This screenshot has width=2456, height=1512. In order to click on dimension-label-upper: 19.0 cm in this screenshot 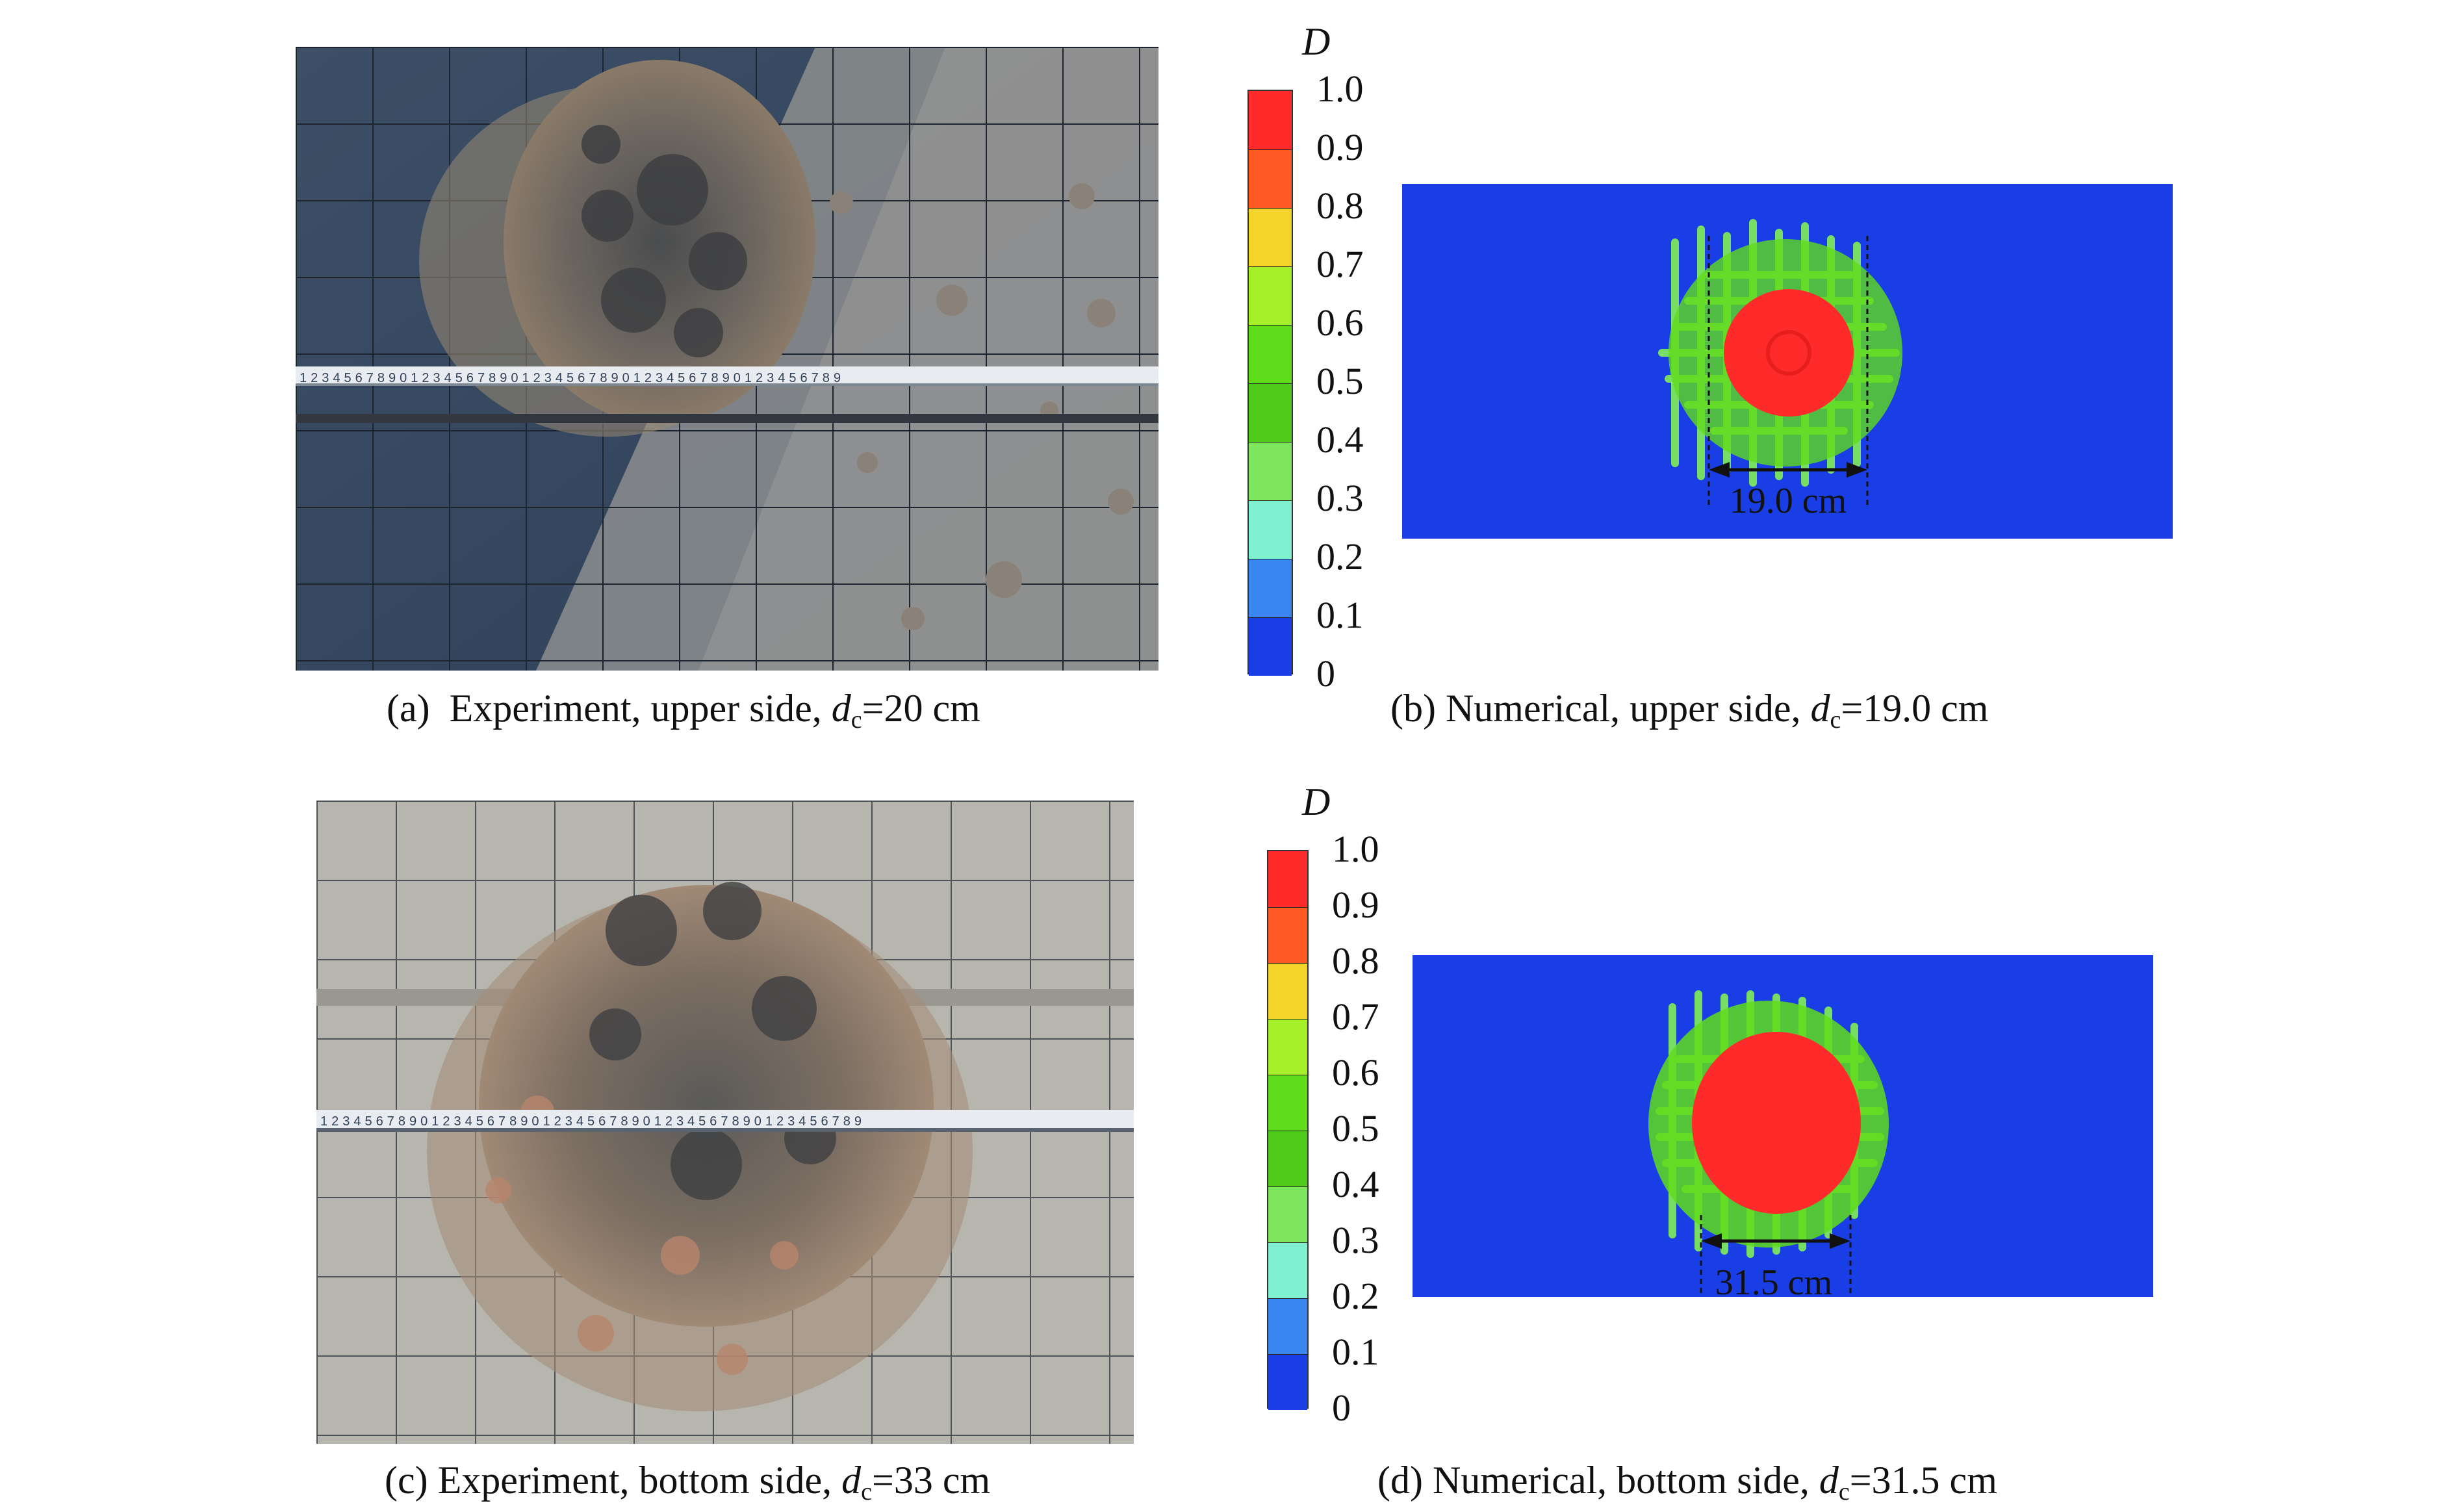, I will do `click(1788, 501)`.